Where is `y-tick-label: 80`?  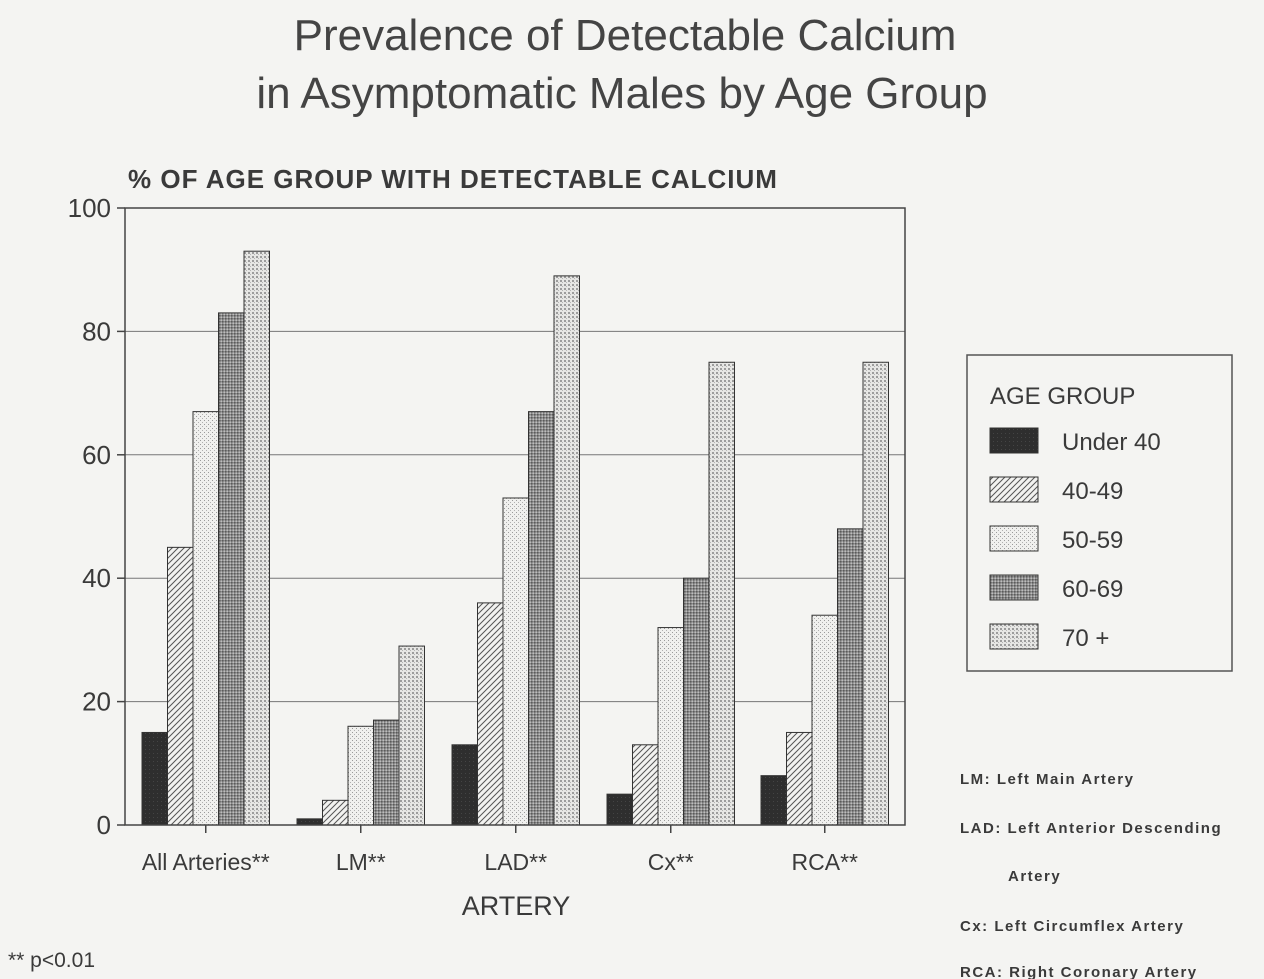 y-tick-label: 80 is located at coordinates (96, 331).